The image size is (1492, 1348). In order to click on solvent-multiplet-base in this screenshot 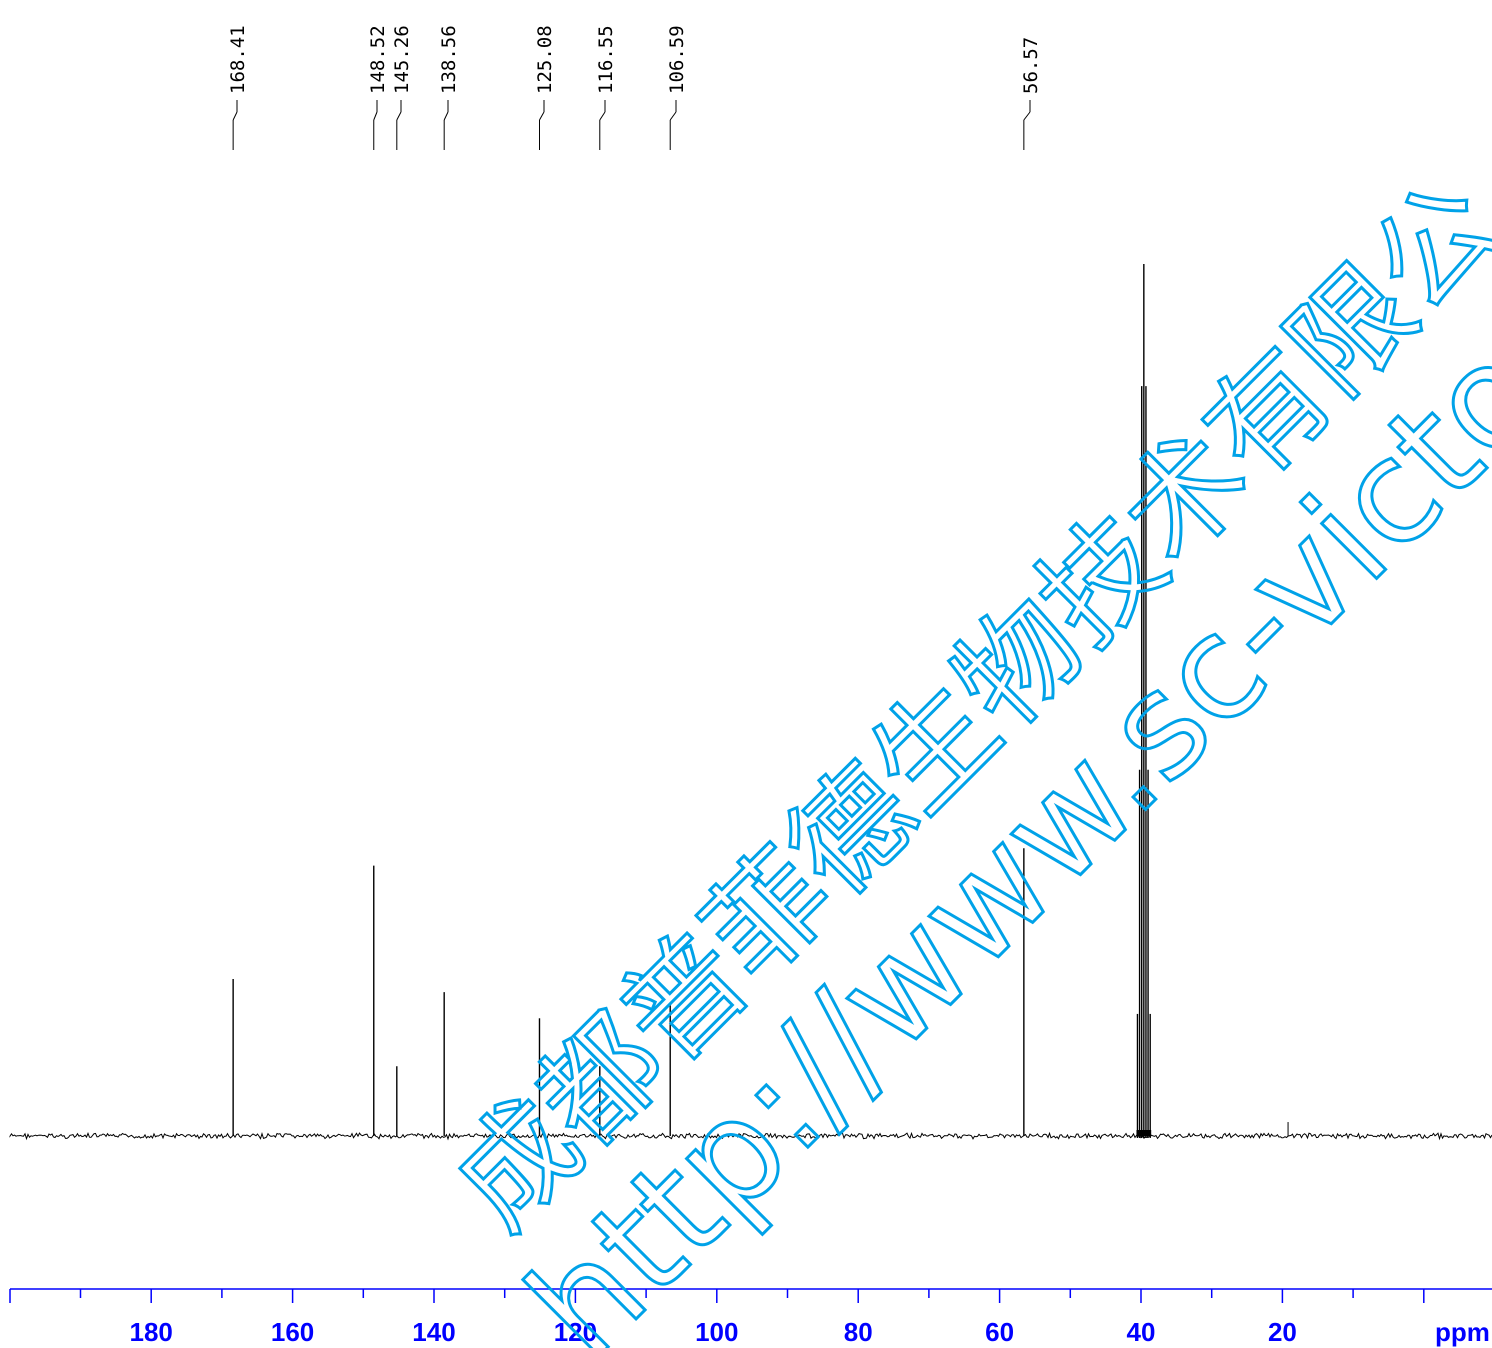, I will do `click(1144, 1133)`.